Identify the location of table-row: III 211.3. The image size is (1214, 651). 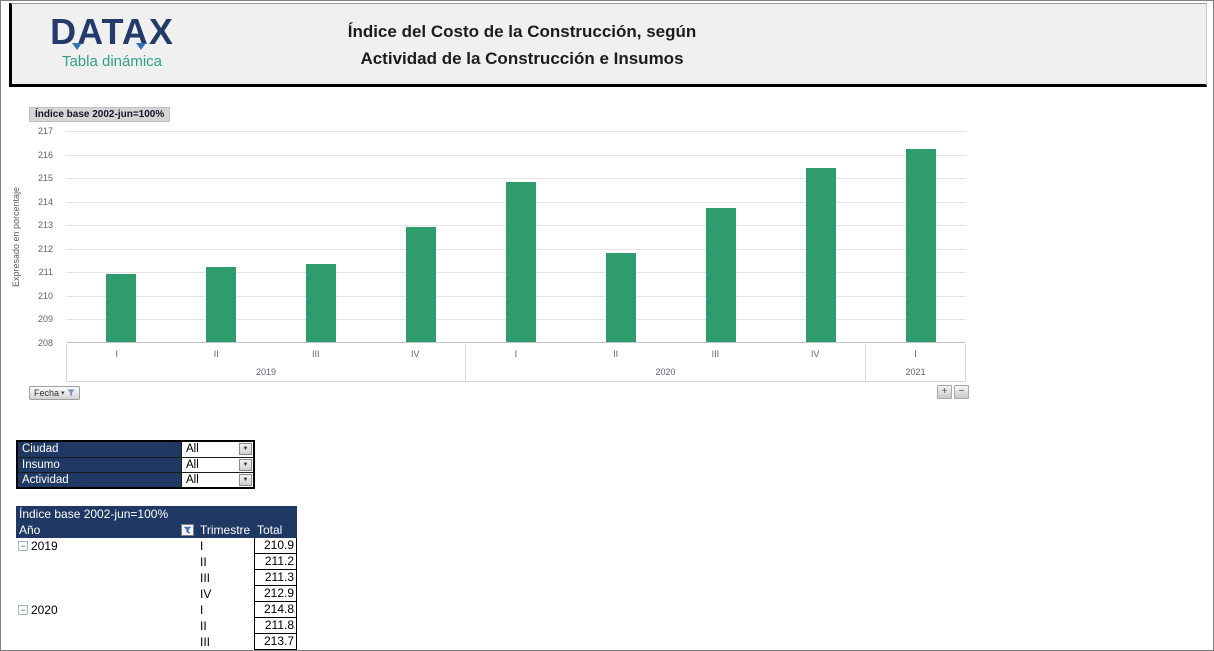
(156, 578).